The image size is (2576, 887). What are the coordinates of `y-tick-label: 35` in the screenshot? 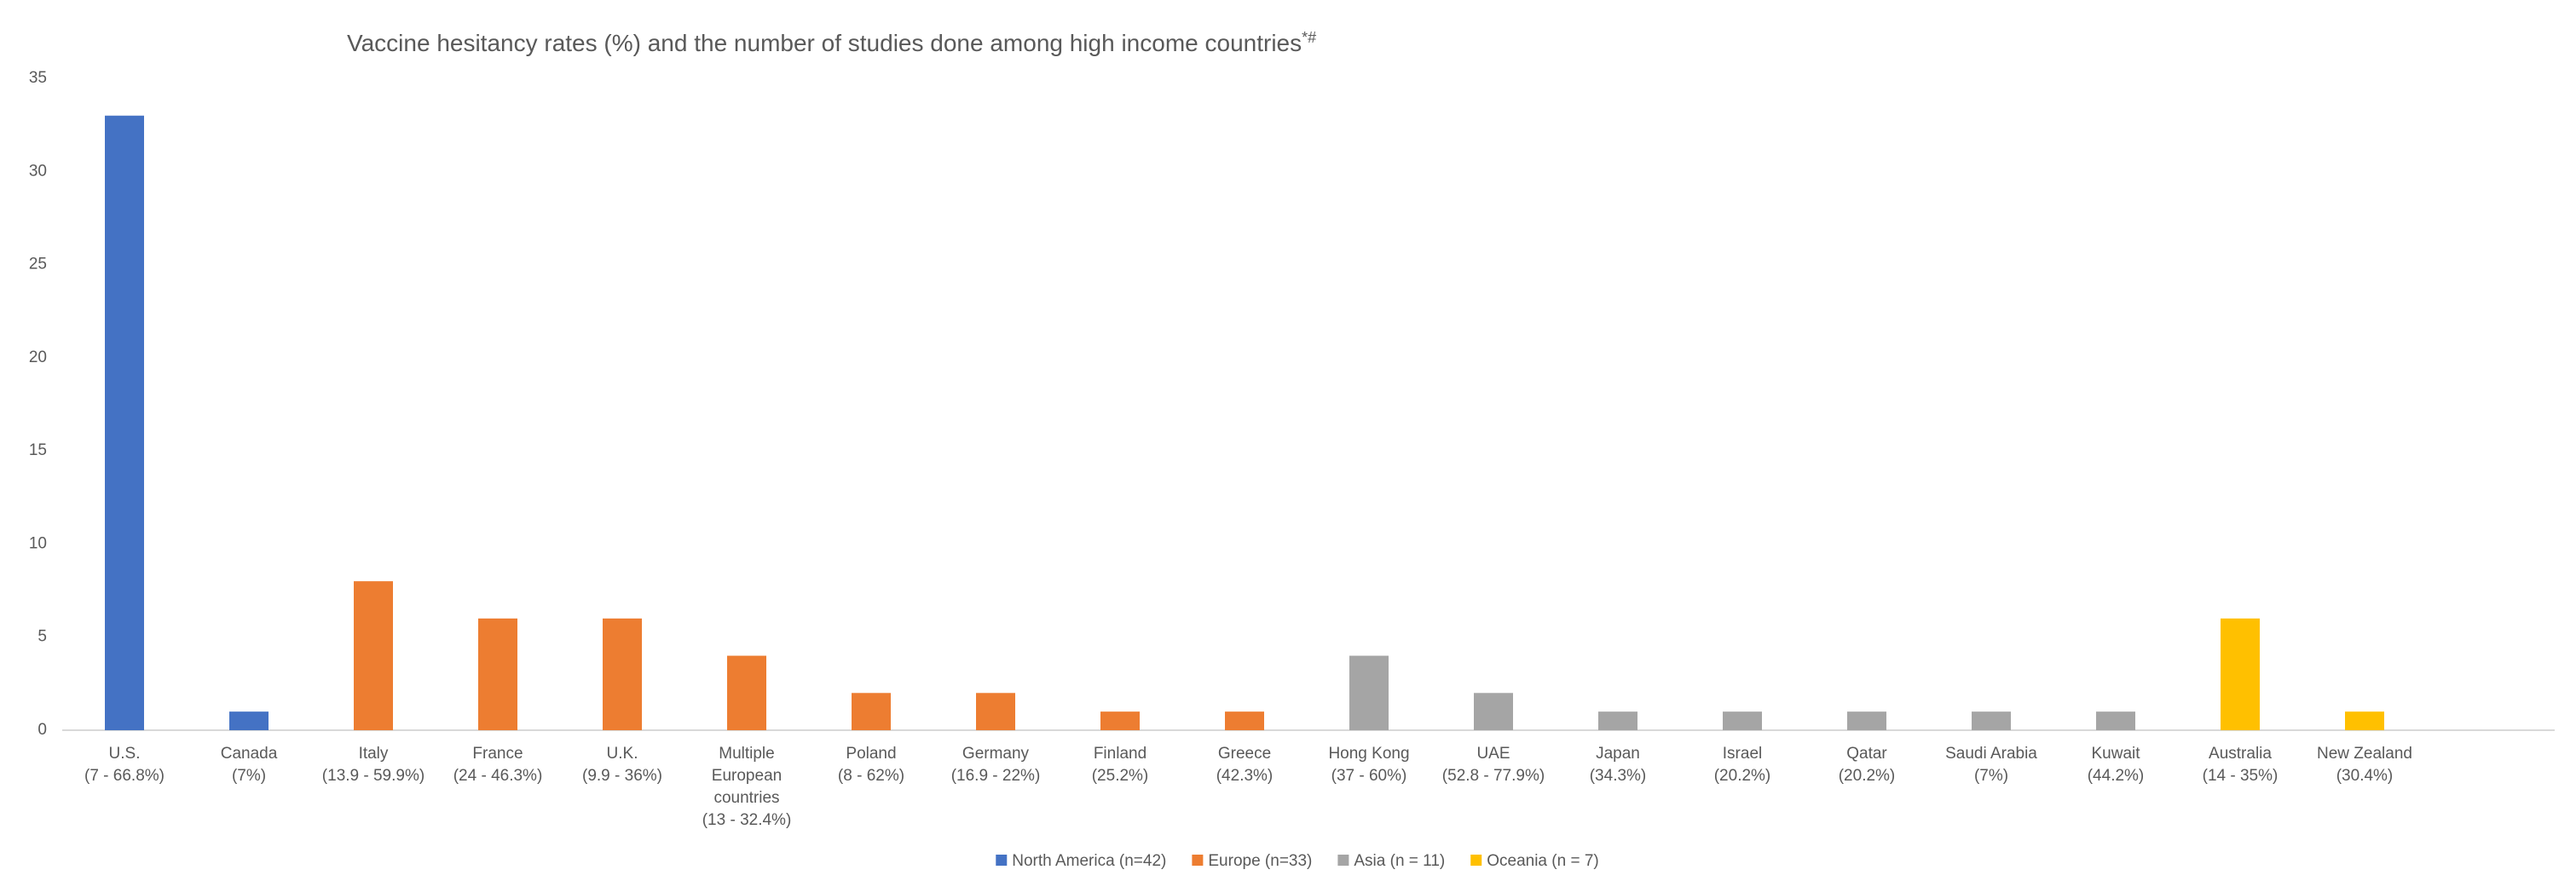 It's located at (38, 78).